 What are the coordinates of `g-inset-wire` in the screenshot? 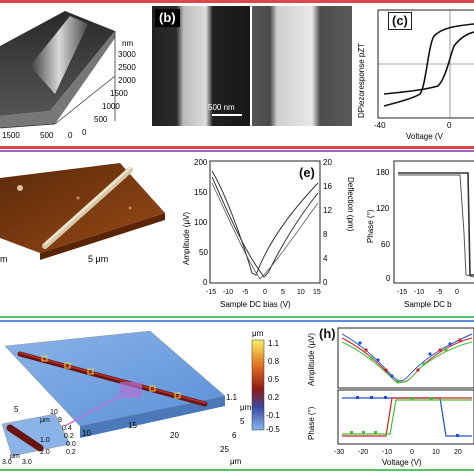 It's located at (25, 438).